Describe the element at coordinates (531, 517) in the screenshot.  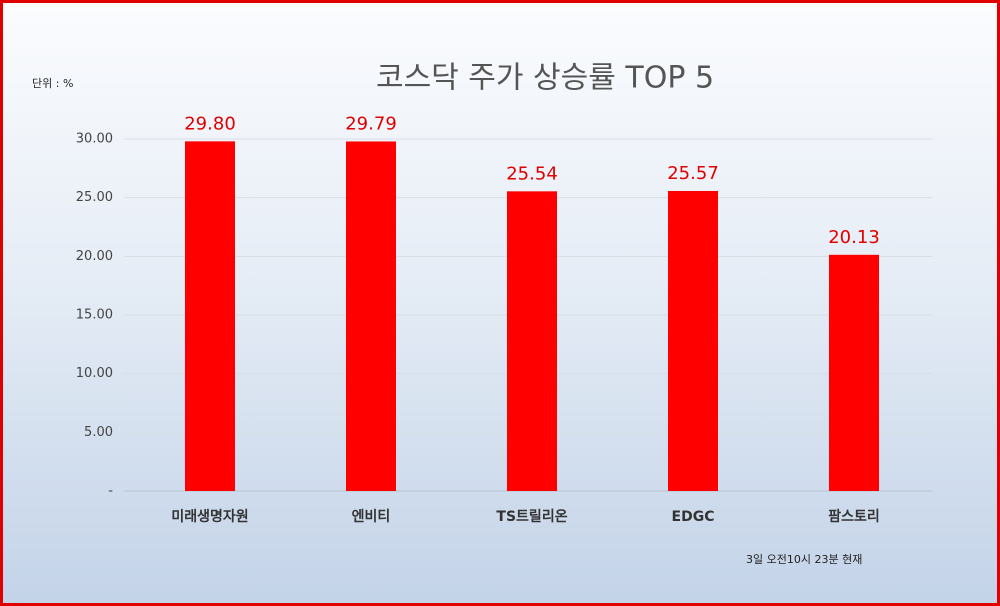
I see `x-tick-label: TS트릴리온` at that location.